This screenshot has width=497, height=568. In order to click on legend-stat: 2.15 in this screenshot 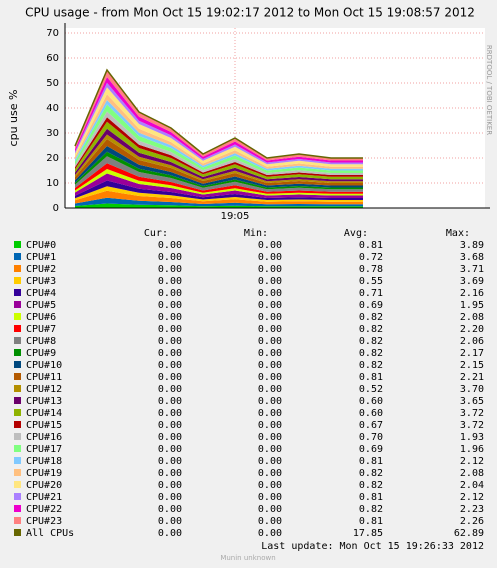, I will do `click(472, 365)`.